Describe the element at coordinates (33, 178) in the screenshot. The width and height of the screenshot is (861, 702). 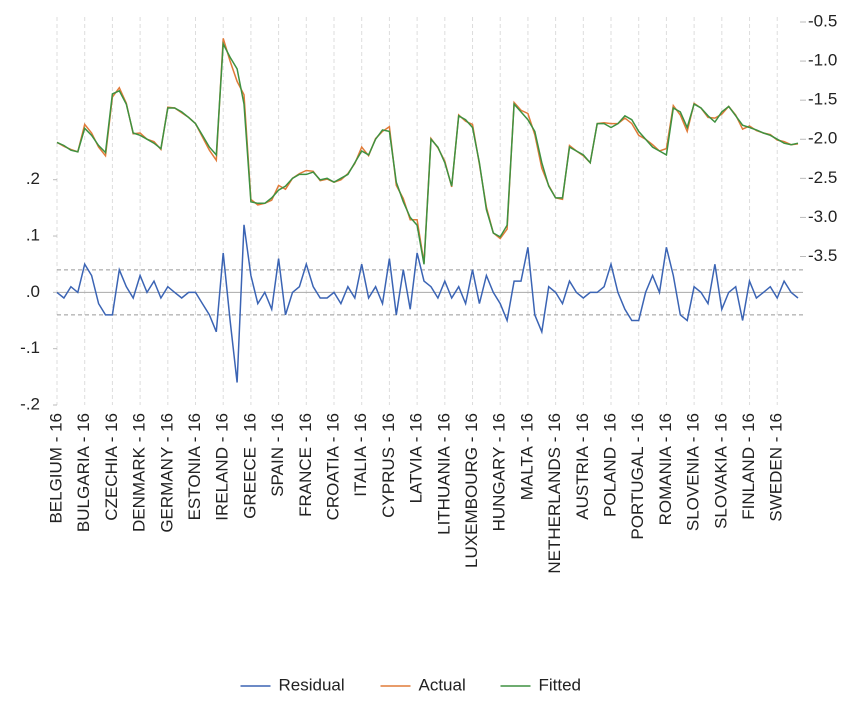
I see `y-tick-label: .2` at that location.